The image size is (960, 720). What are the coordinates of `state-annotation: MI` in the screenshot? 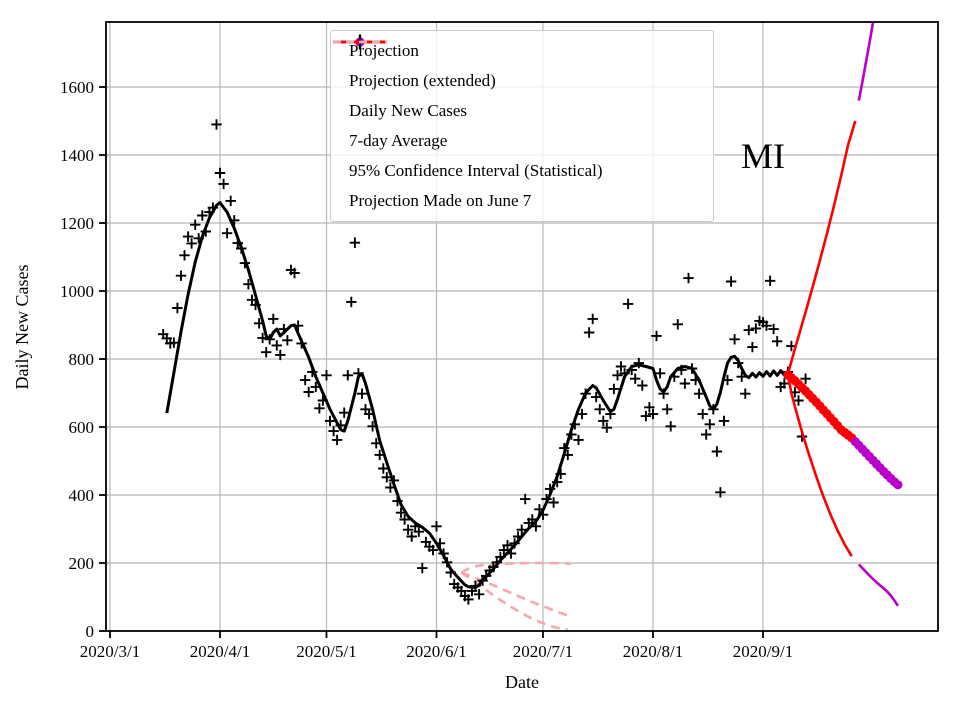 It's located at (763, 156).